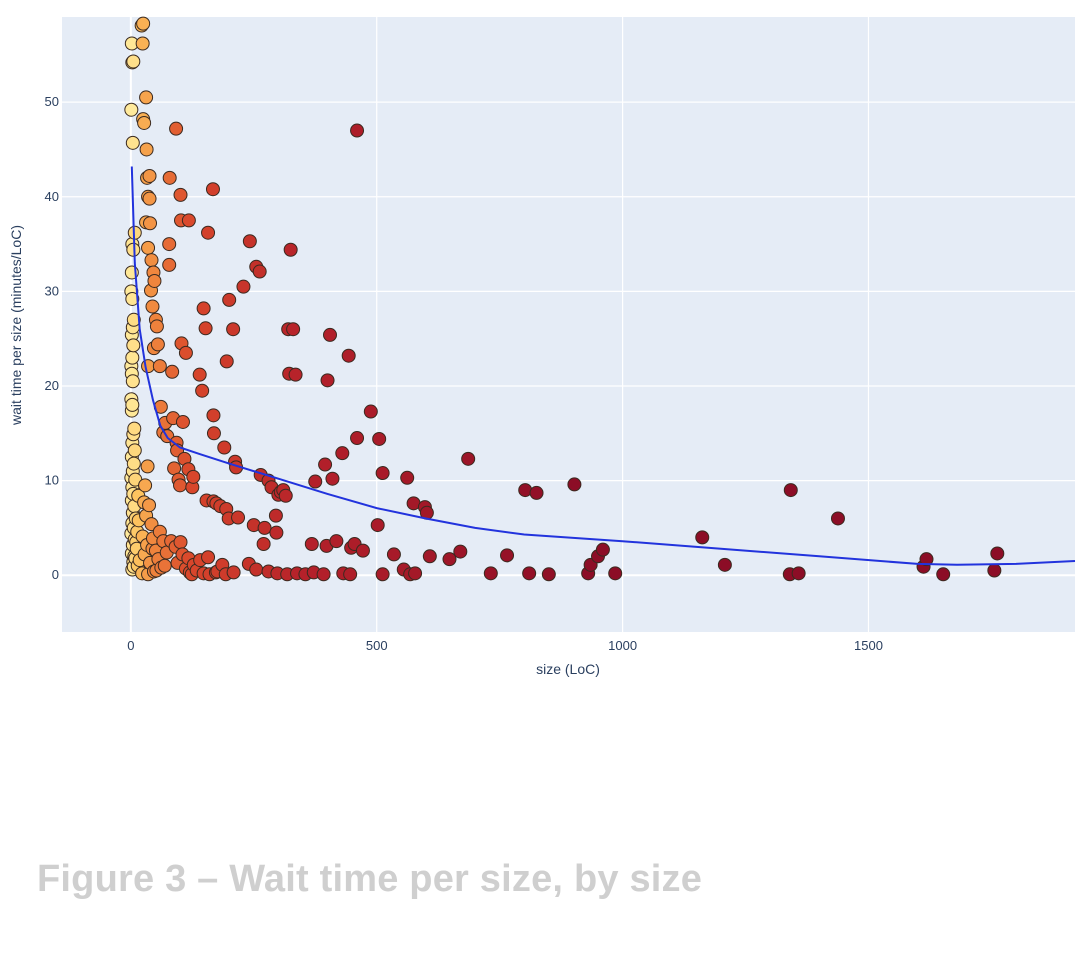  Describe the element at coordinates (52, 290) in the screenshot. I see `y-tick-label: 30` at that location.